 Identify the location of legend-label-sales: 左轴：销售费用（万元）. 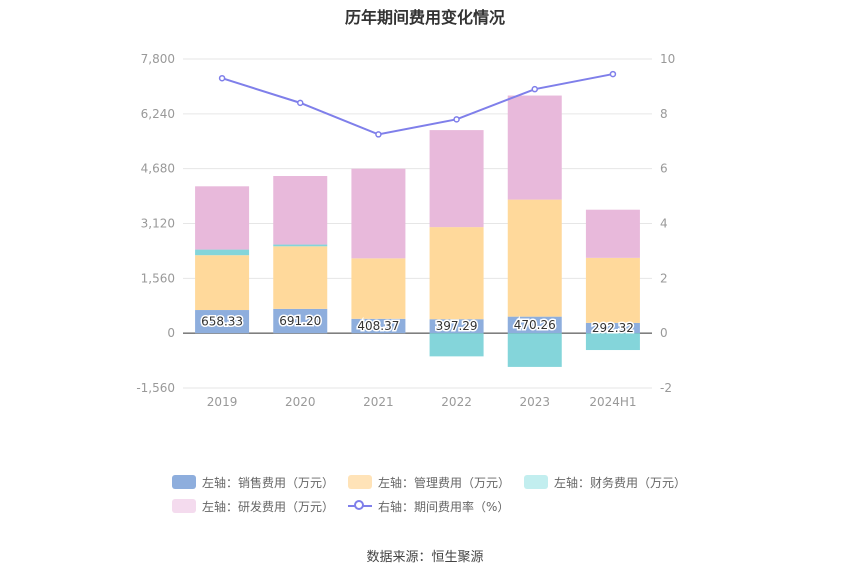
(268, 482).